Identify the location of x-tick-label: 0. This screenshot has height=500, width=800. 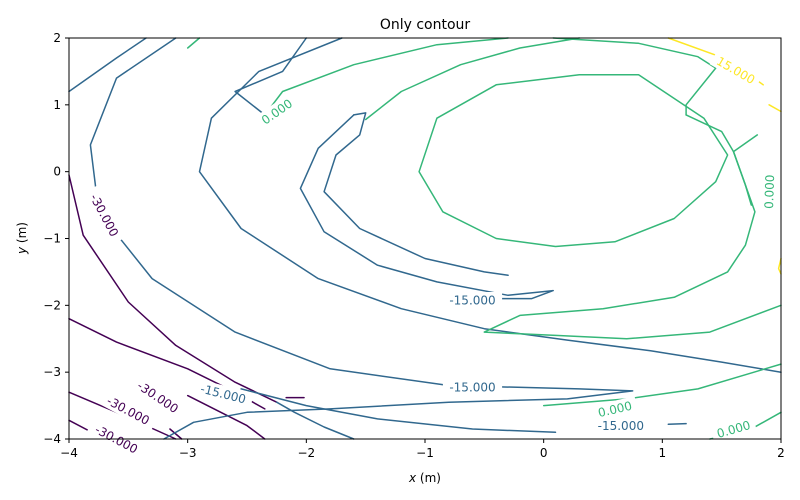
(544, 453).